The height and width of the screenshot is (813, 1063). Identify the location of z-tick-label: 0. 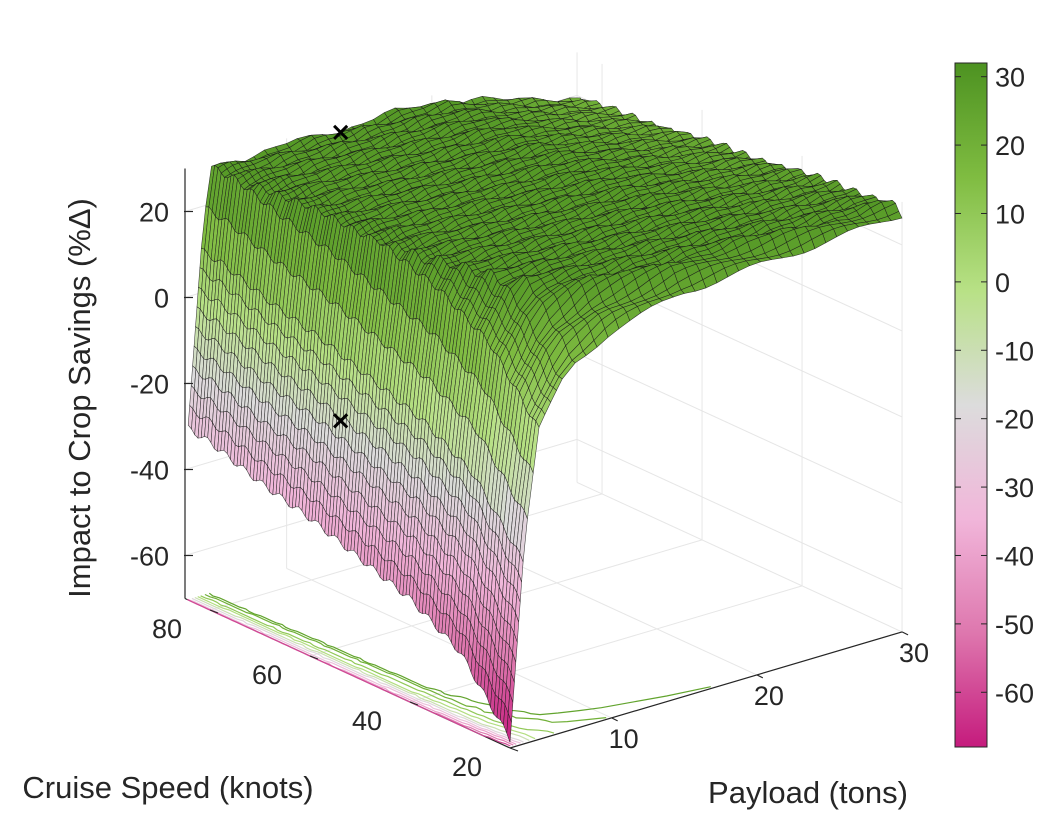
(161, 299).